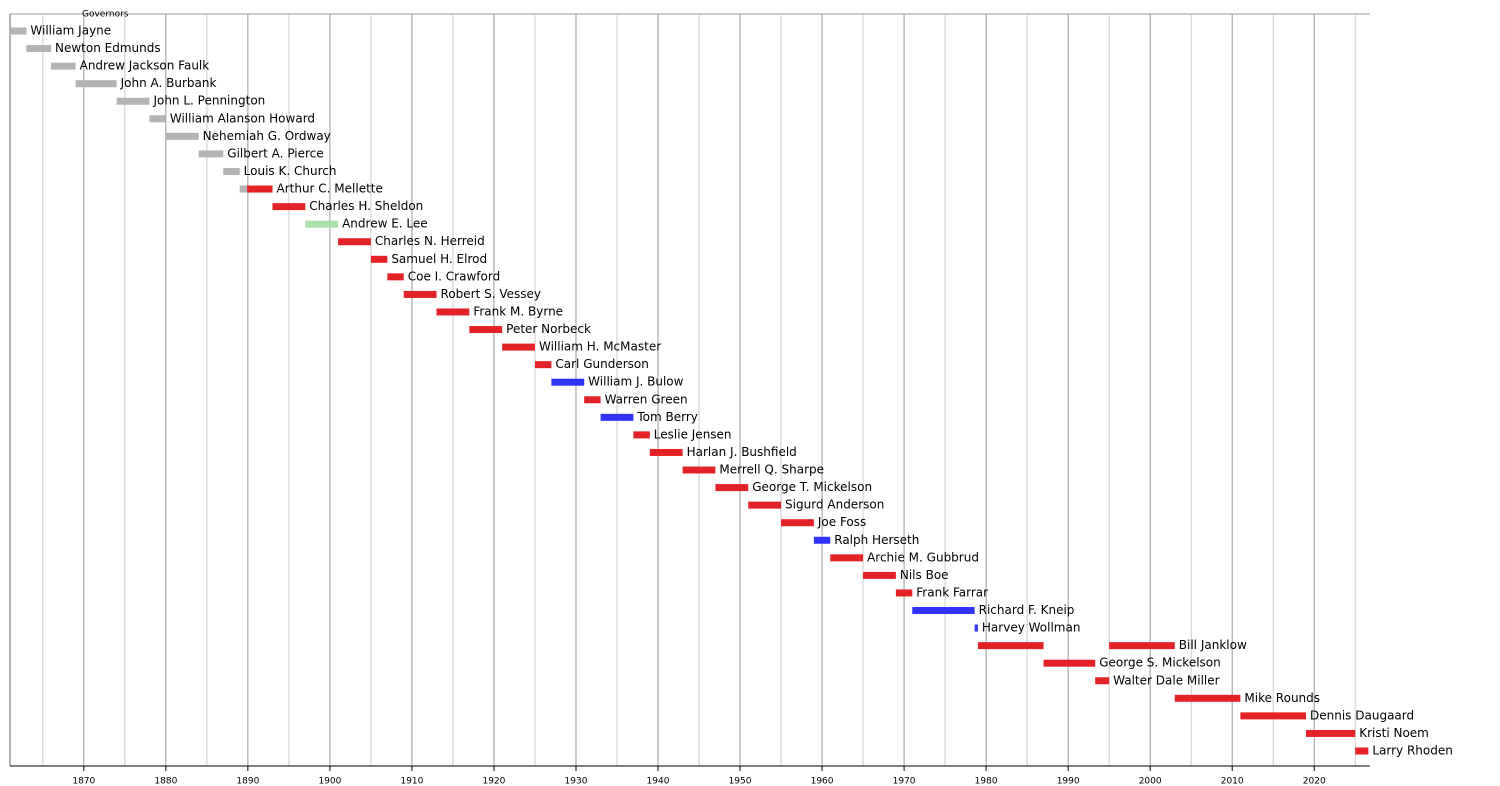 This screenshot has height=786, width=1500. I want to click on governor-label: Samuel H. Elrod, so click(439, 259).